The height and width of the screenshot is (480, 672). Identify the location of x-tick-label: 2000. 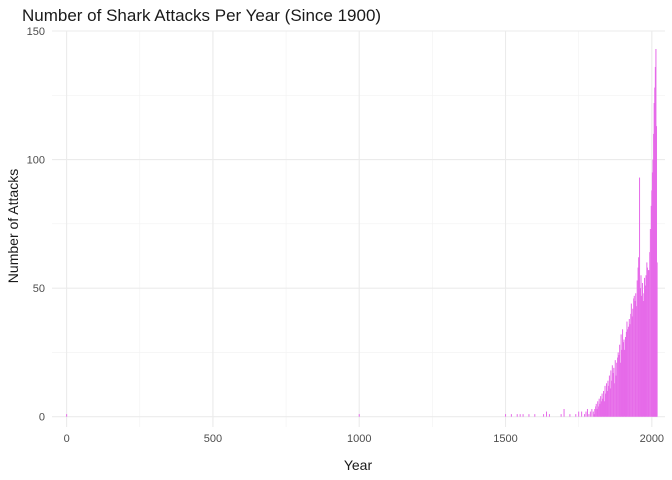
(652, 439).